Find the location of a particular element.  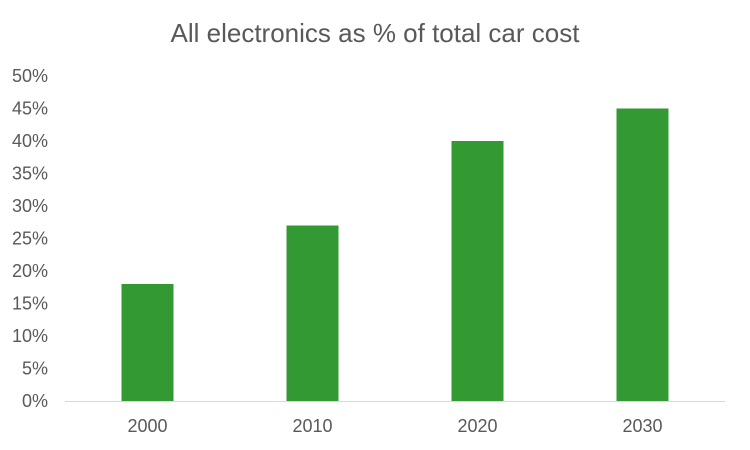

y-tick-label: 50% is located at coordinates (30, 76).